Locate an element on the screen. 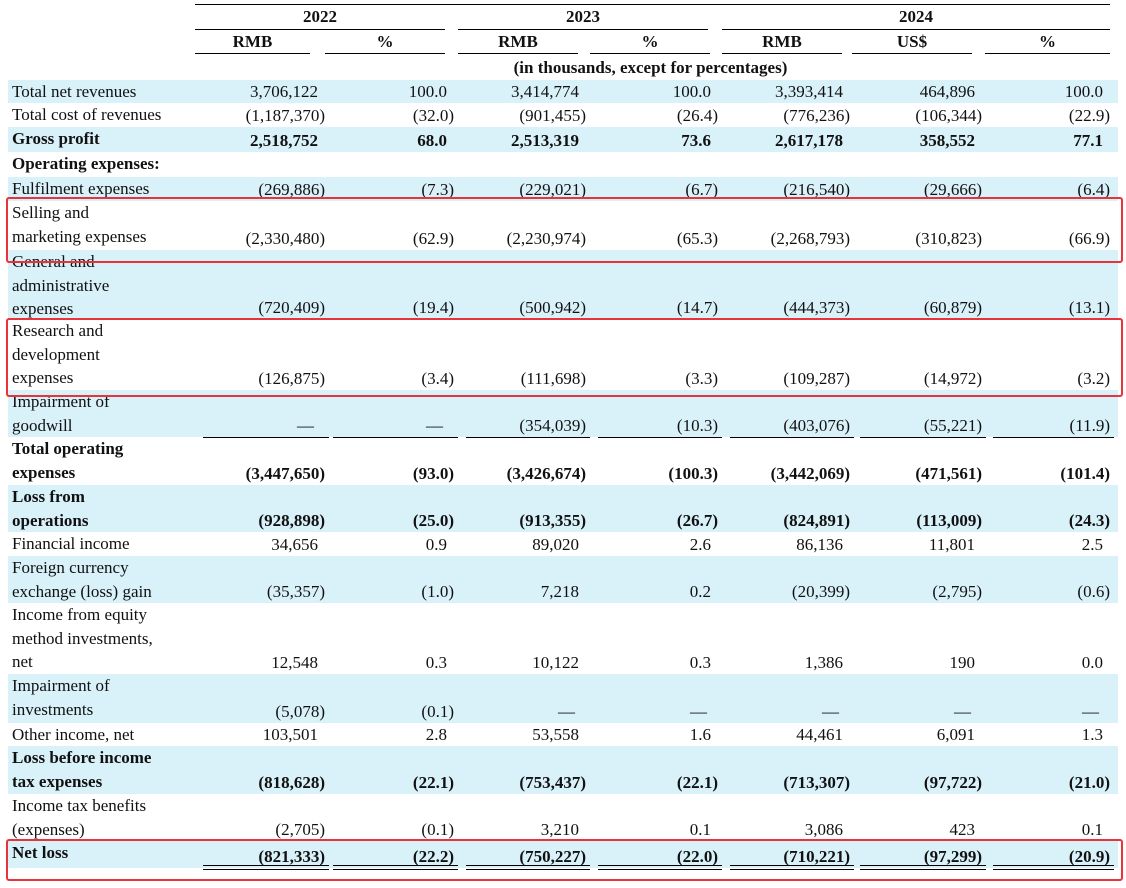 This screenshot has height=888, width=1126. row-value: (2,268,793) is located at coordinates (810, 238).